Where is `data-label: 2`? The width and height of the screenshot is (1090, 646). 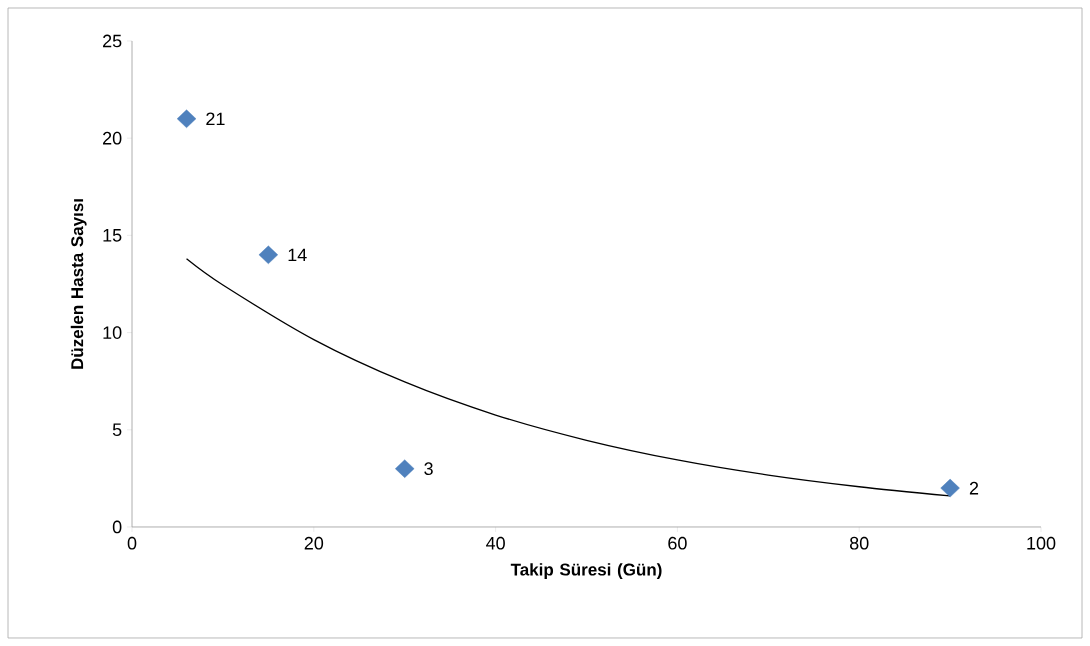
data-label: 2 is located at coordinates (974, 488).